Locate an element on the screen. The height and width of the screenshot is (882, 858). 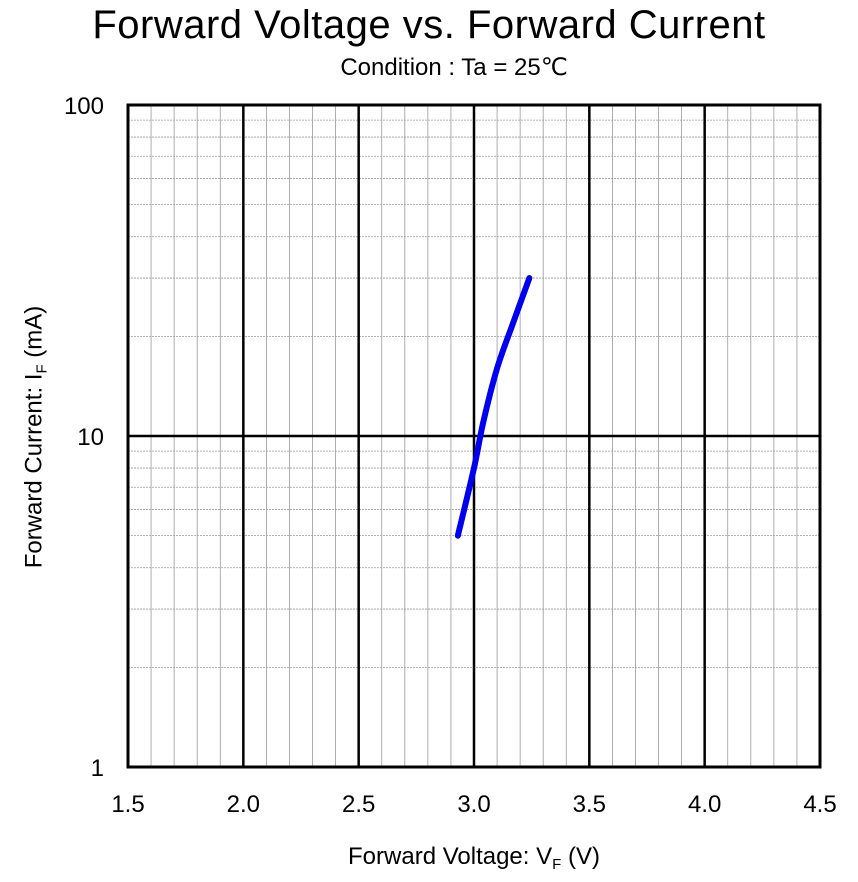
x-tick-label: 3.0 is located at coordinates (473, 804).